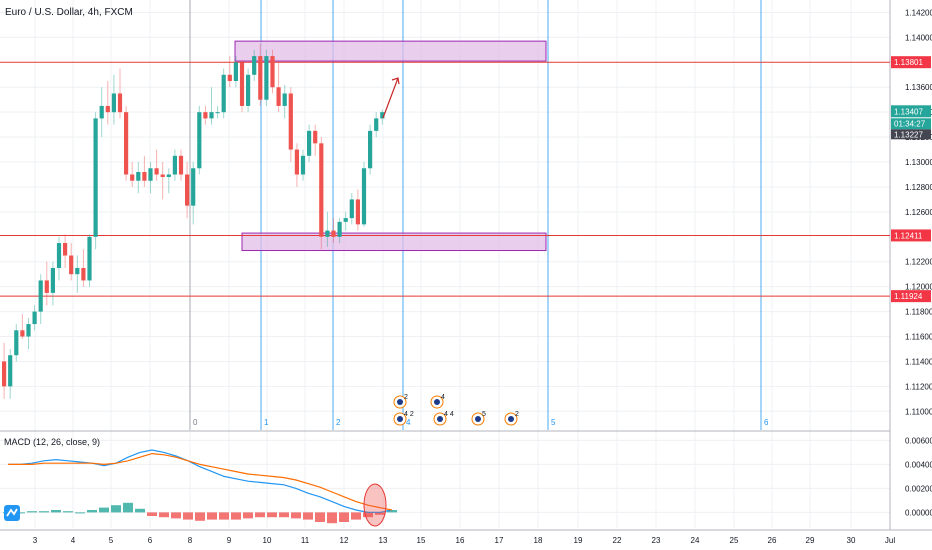 This screenshot has width=932, height=550. What do you see at coordinates (918, 440) in the screenshot?
I see `macd-axis-tick: 0.00600` at bounding box center [918, 440].